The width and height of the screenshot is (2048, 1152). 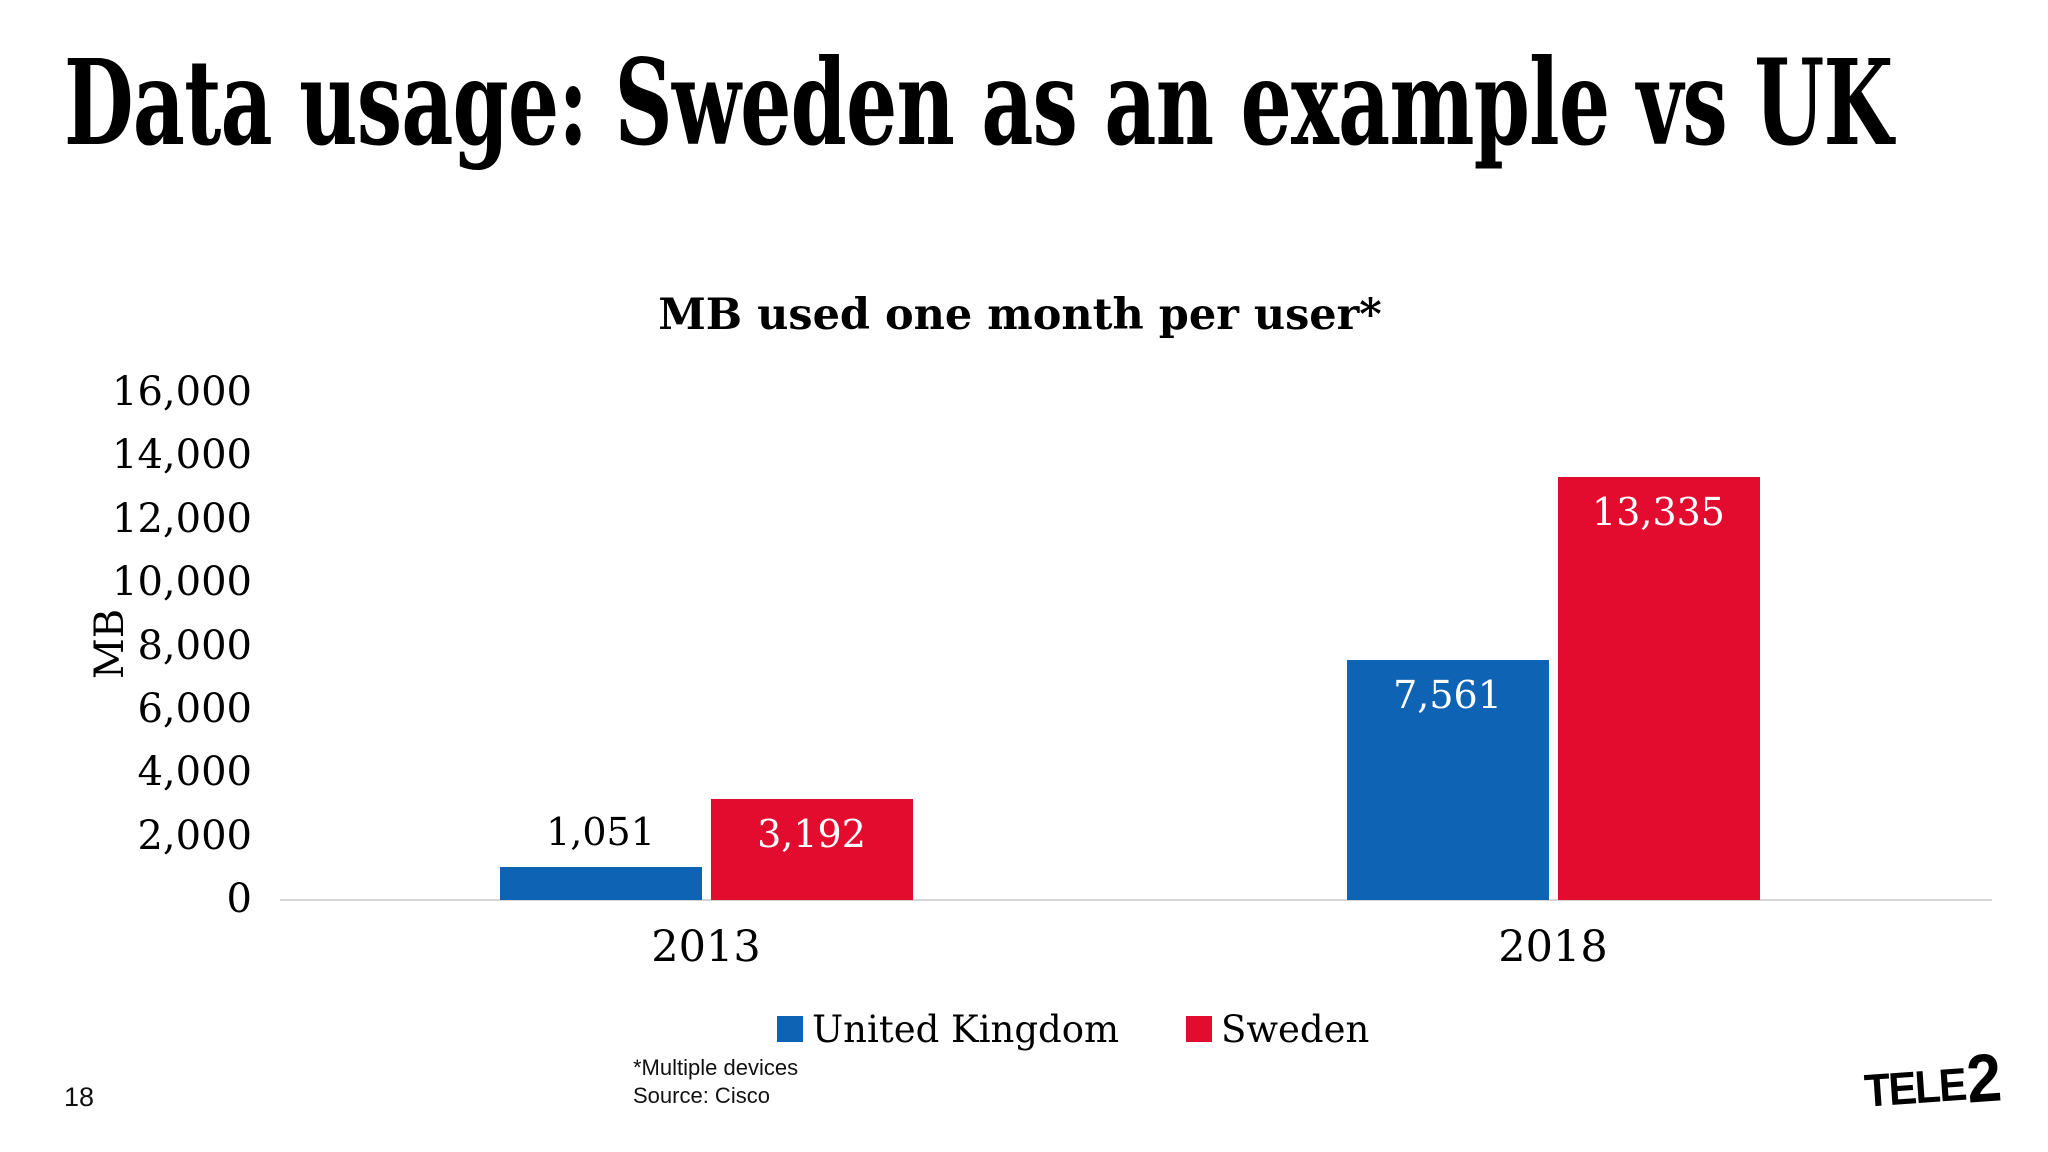 I want to click on bar-sweden-2018, so click(x=1658, y=688).